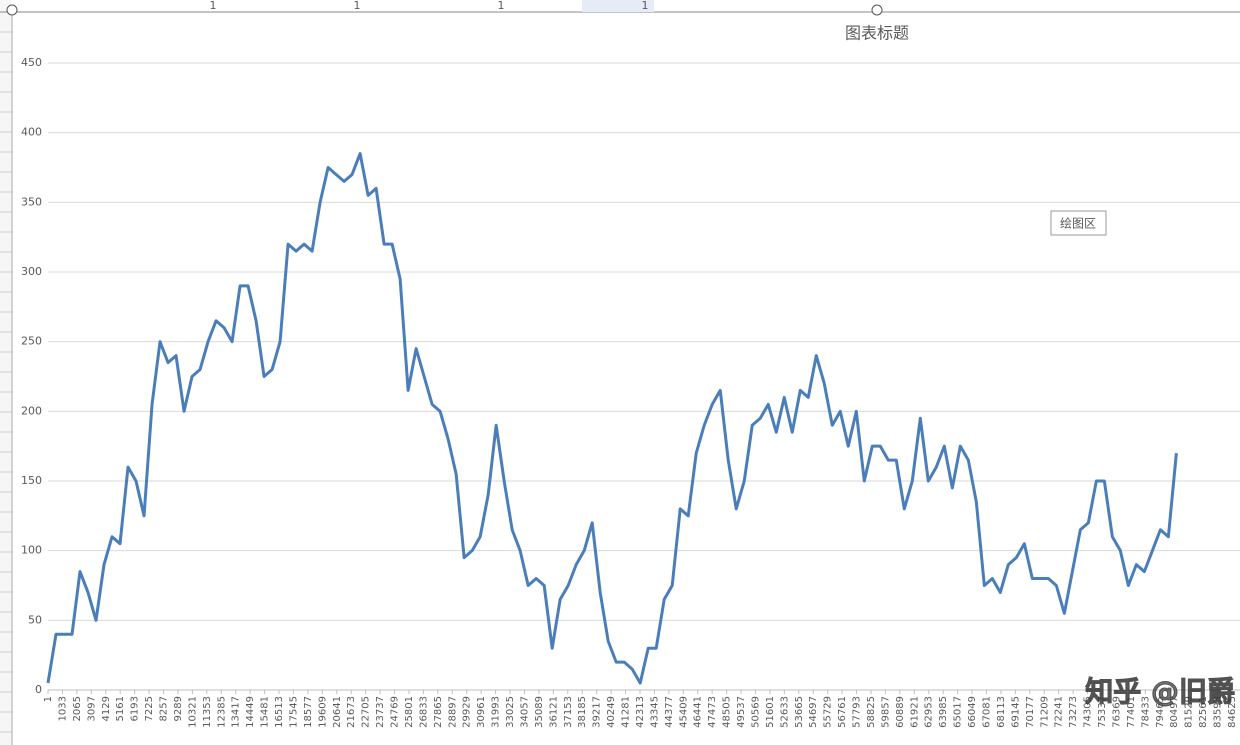 Image resolution: width=1240 pixels, height=745 pixels. What do you see at coordinates (221, 712) in the screenshot?
I see `x-tick-label: 12385` at bounding box center [221, 712].